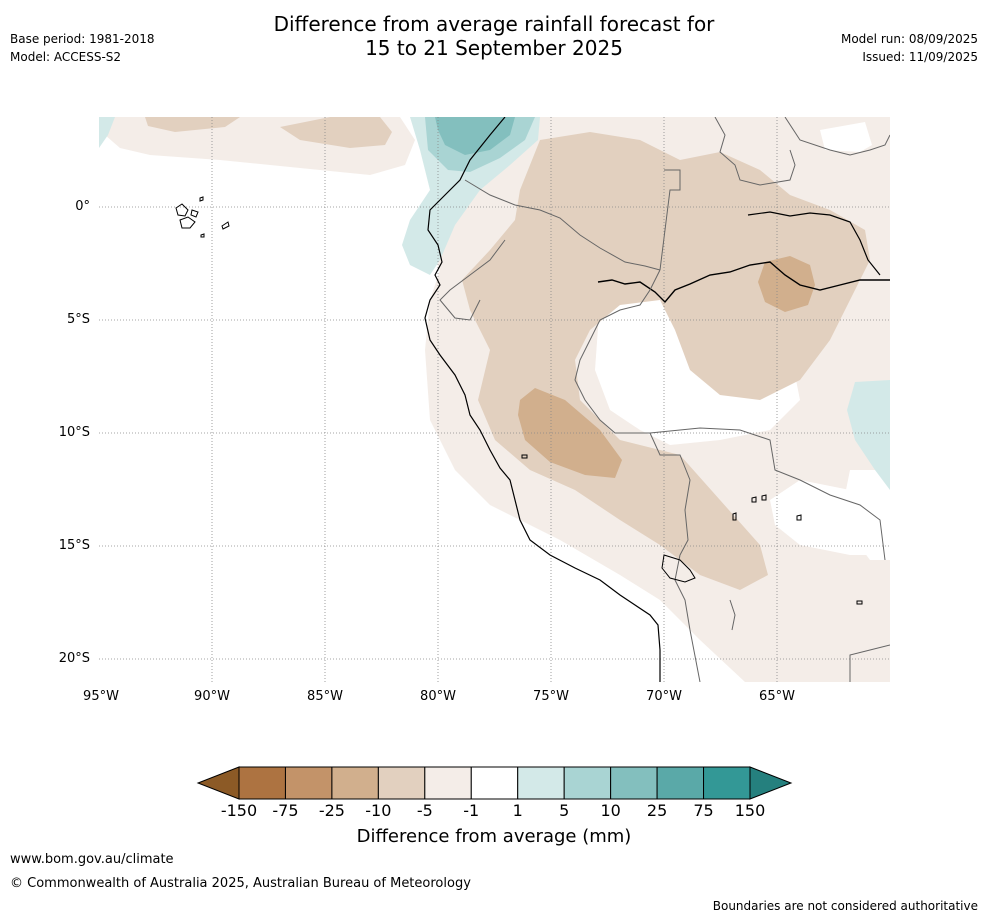 This screenshot has width=988, height=919. What do you see at coordinates (82, 39) in the screenshot?
I see `base-period: Base period: 1981-2018` at bounding box center [82, 39].